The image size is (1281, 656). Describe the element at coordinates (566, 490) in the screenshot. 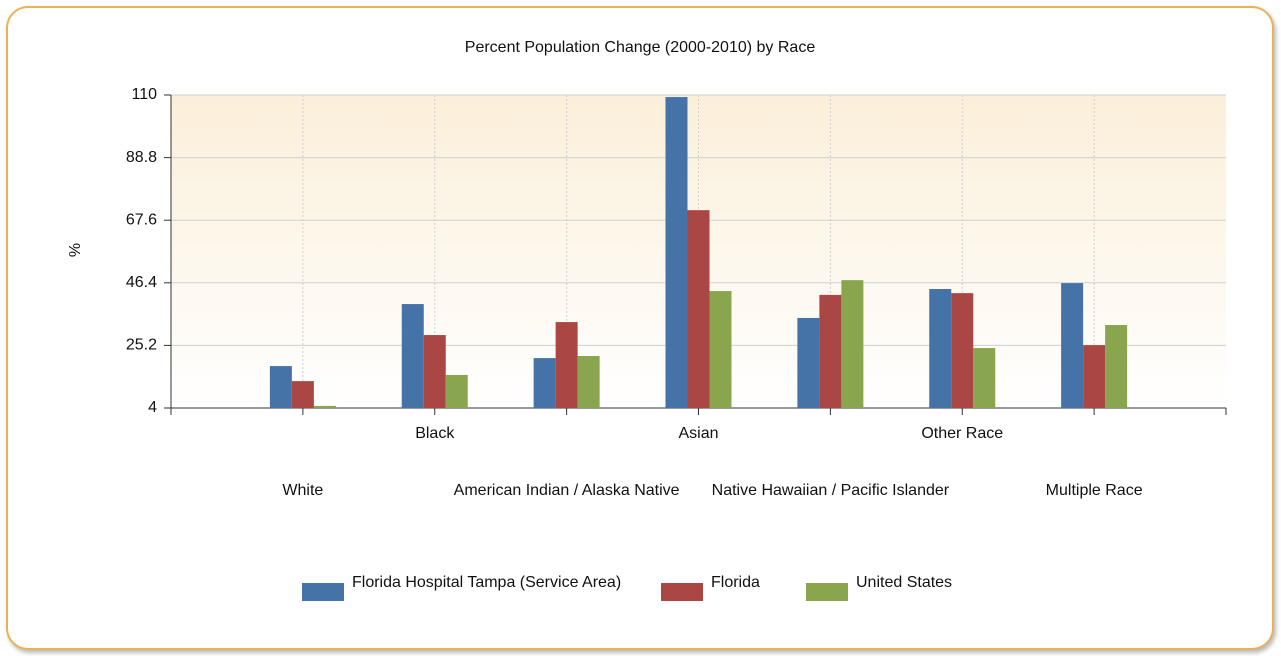

I see `x-tick-label: American Indian / Alaska Native` at that location.